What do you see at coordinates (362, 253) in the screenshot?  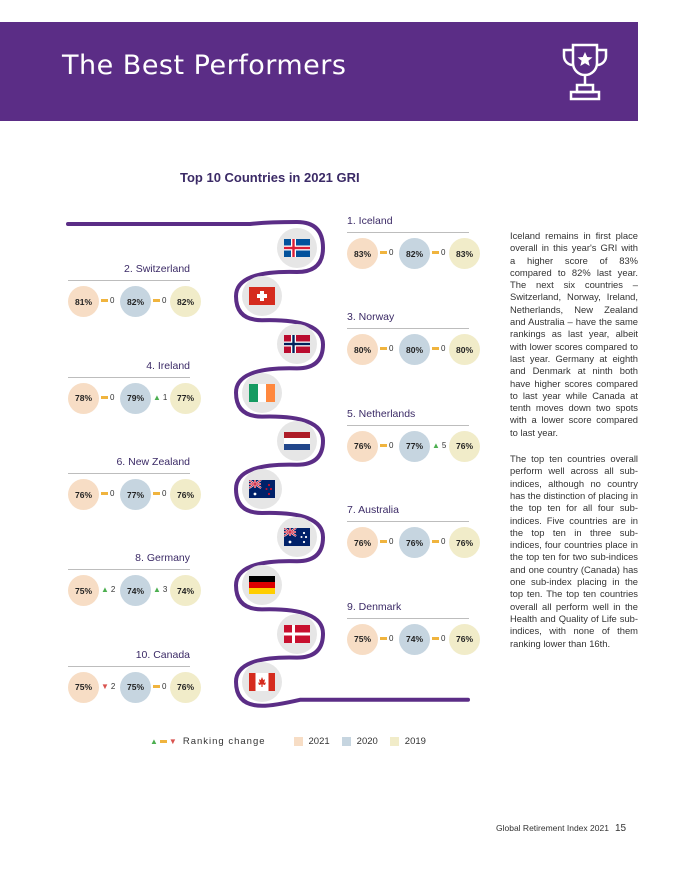 I see `score-2021: 83%` at bounding box center [362, 253].